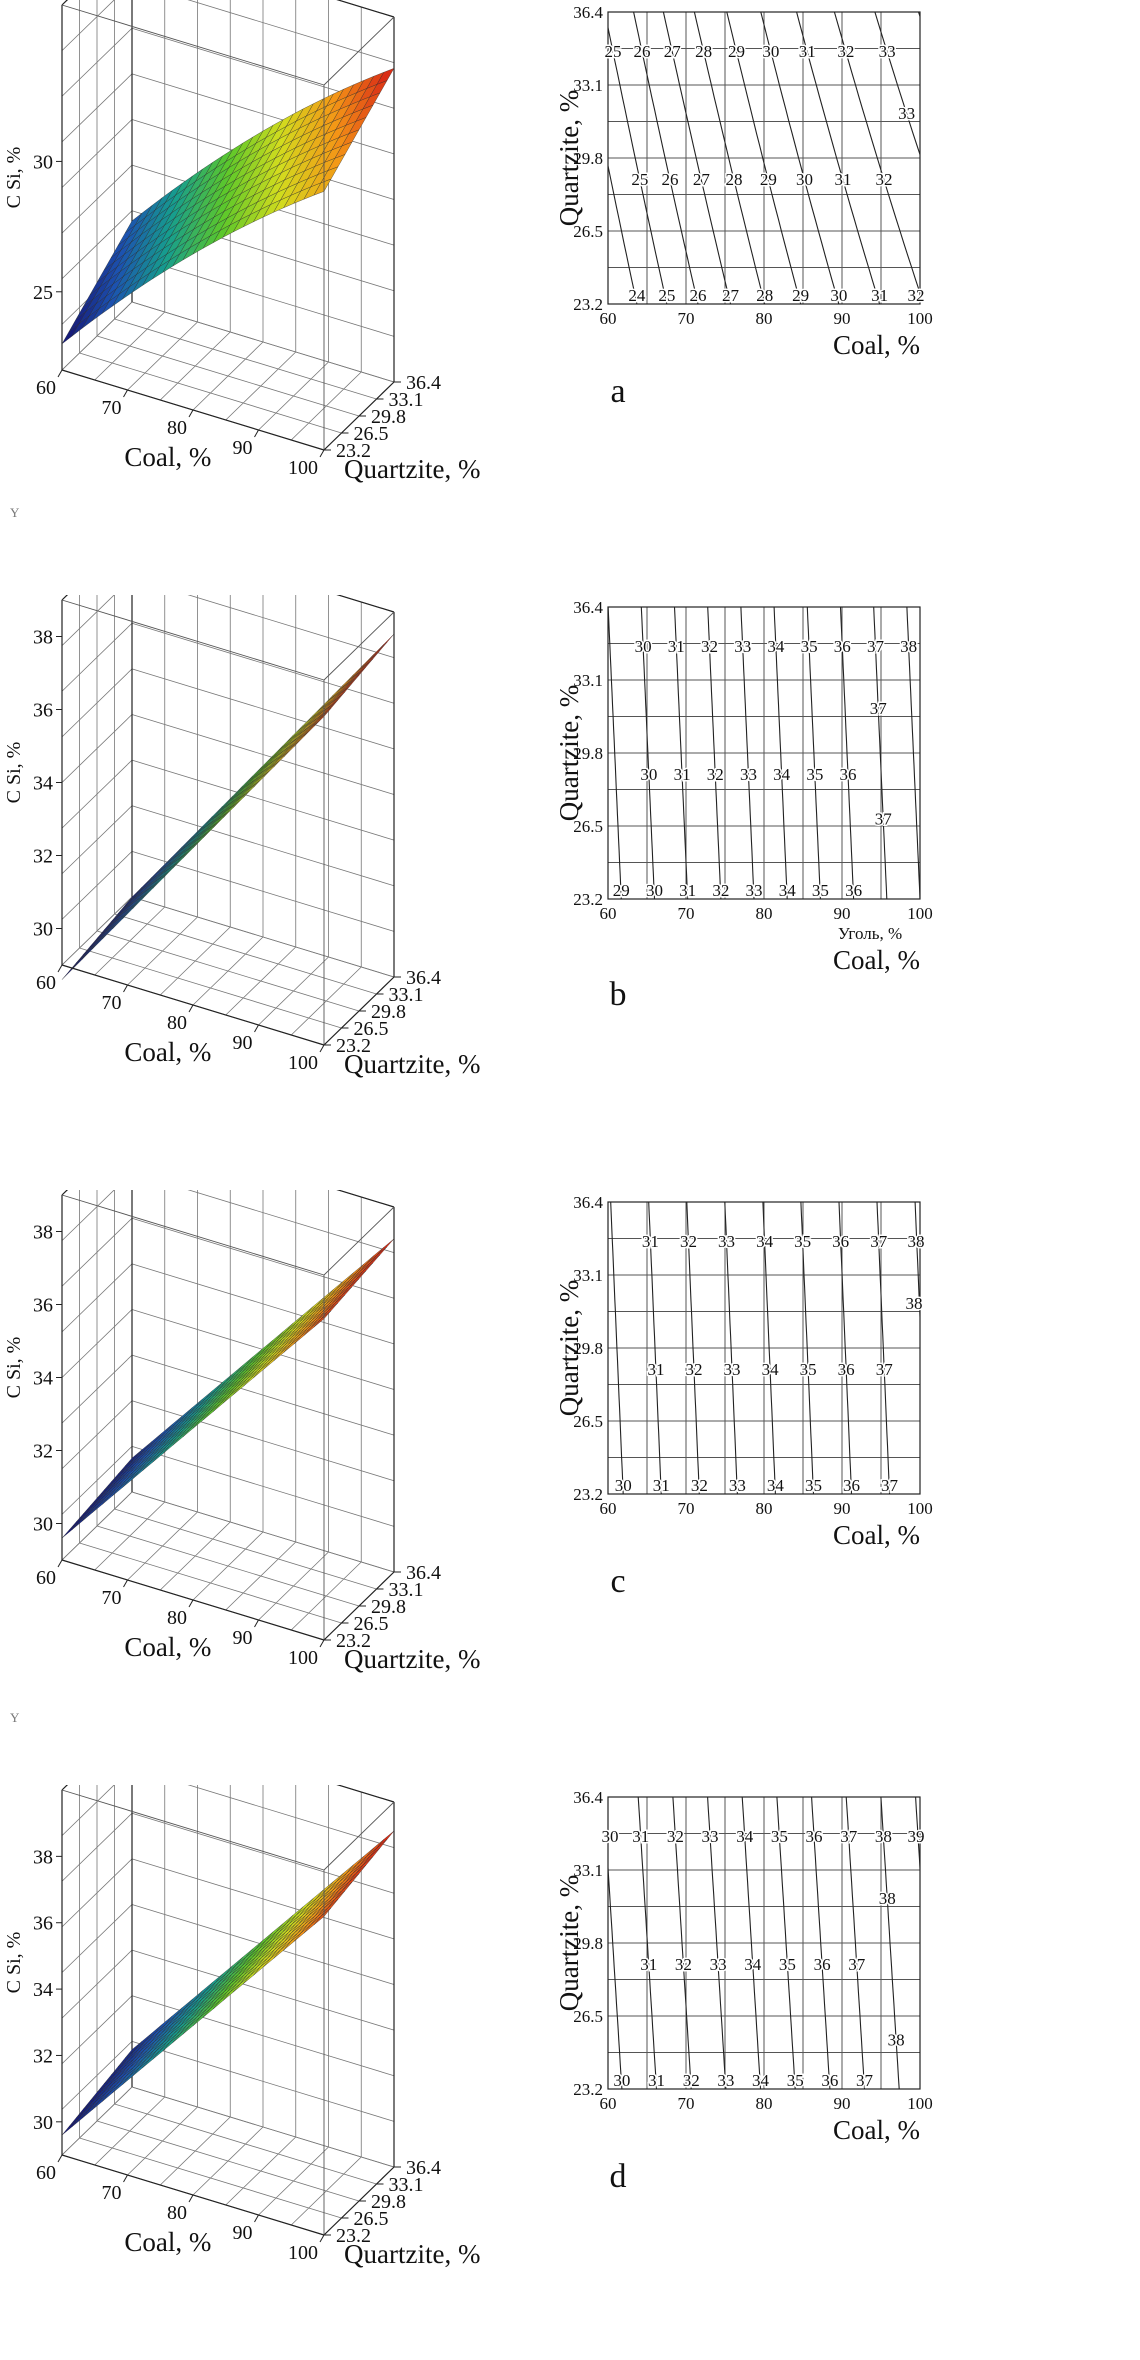 The width and height of the screenshot is (1140, 2360). Describe the element at coordinates (15, 1717) in the screenshot. I see `stray-mark-c: Y` at that location.